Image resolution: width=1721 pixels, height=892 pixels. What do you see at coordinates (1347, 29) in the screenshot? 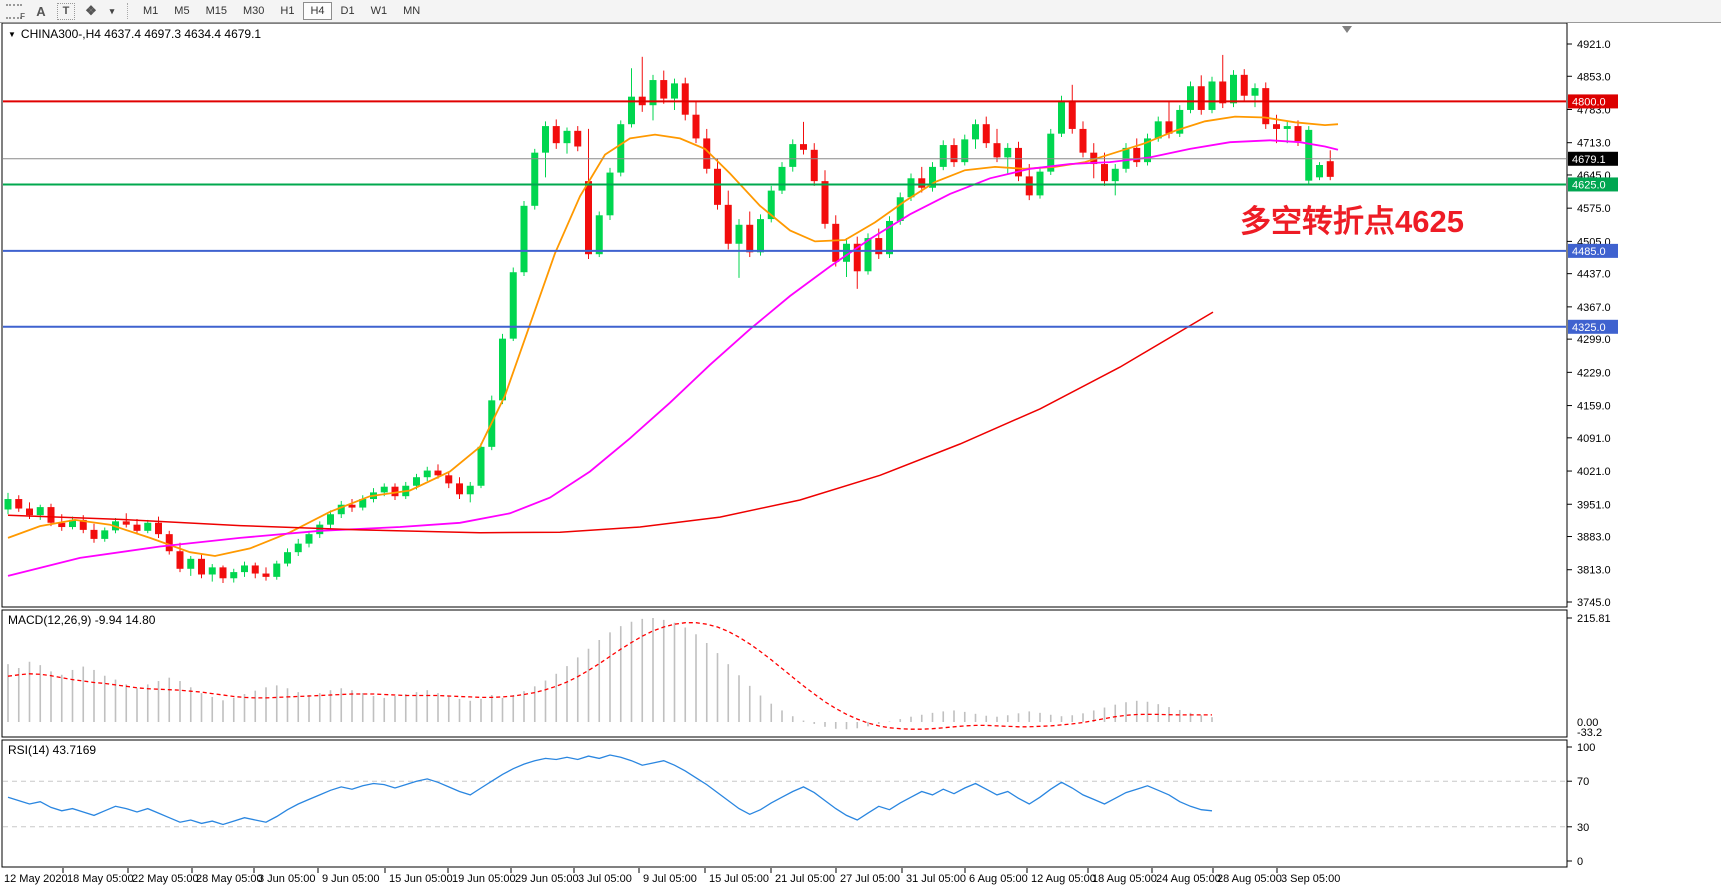
I see `chart-shift-marker-icon` at bounding box center [1347, 29].